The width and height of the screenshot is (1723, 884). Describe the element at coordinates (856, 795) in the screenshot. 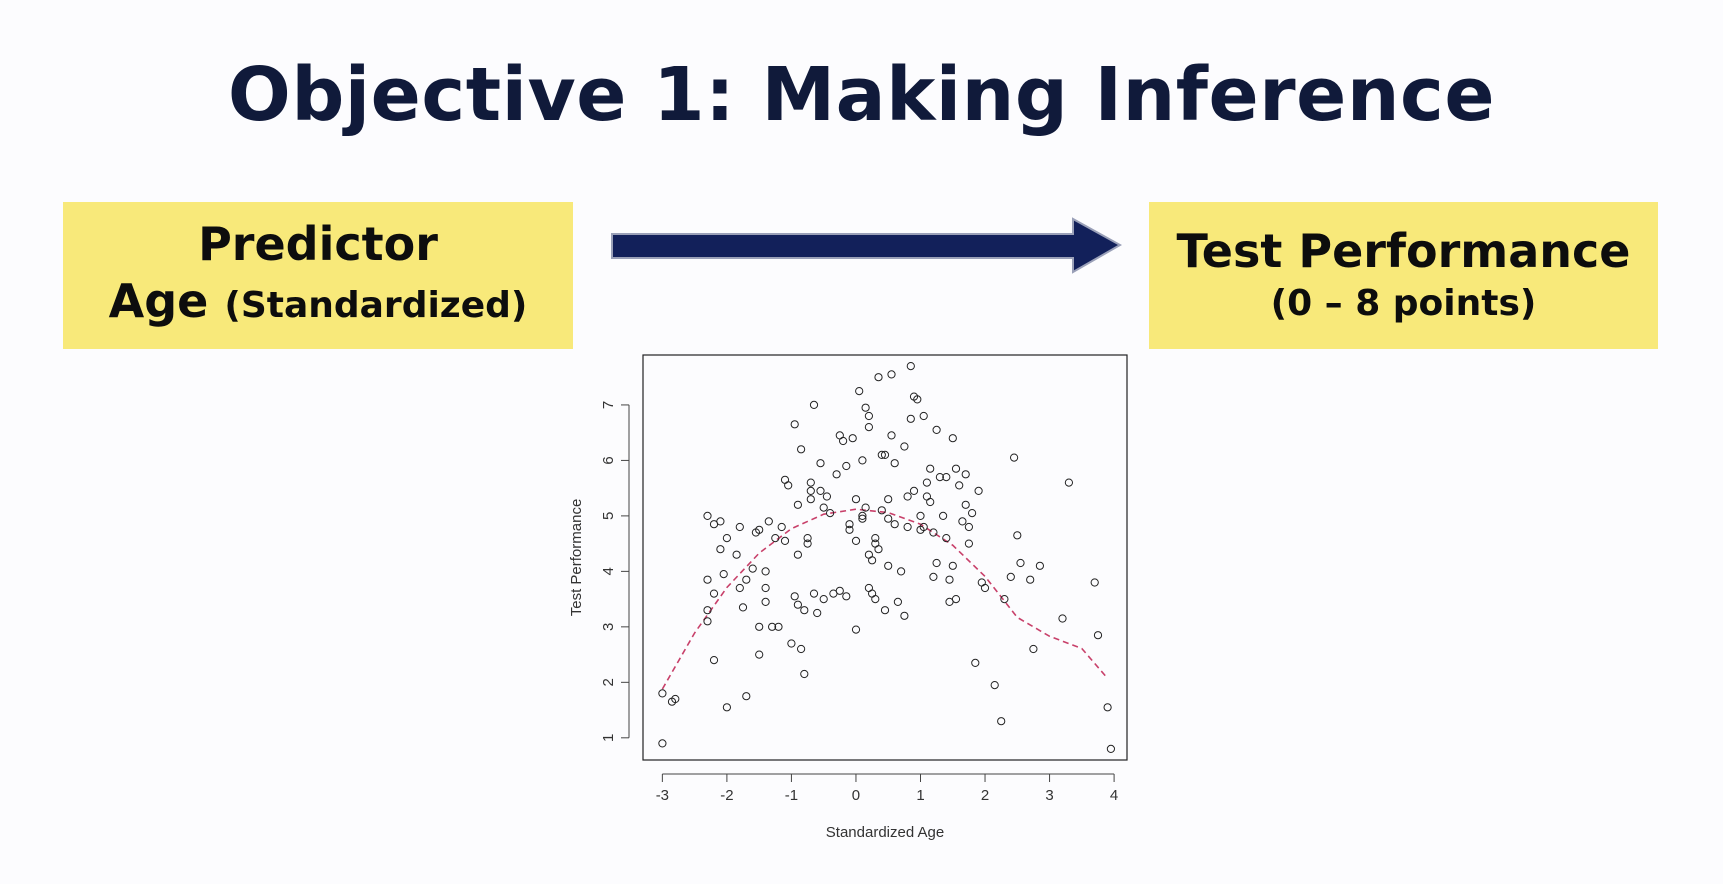

I see `x-tick-label: 0` at that location.